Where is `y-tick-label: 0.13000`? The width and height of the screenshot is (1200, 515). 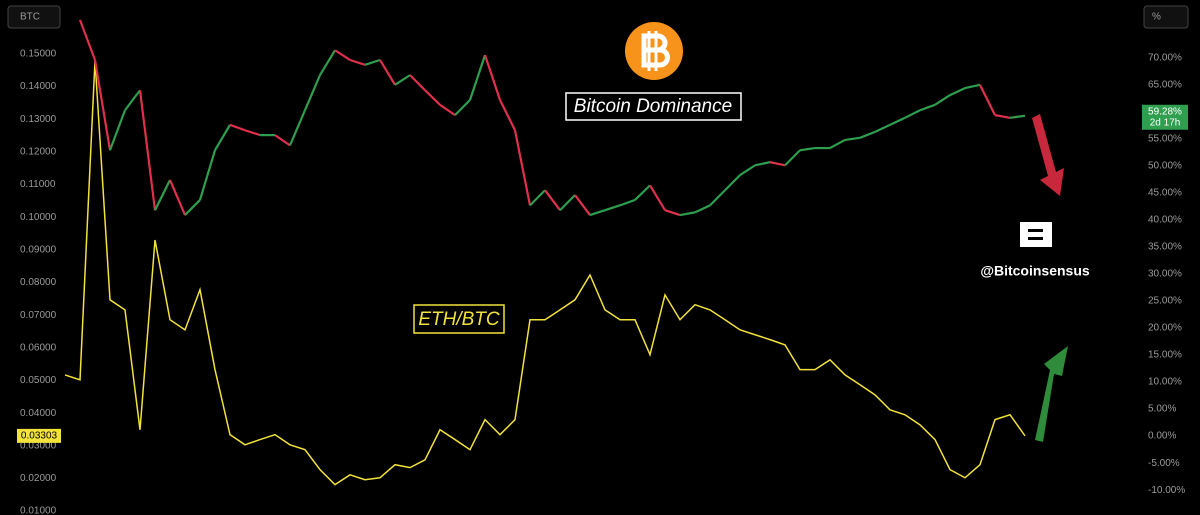
y-tick-label: 0.13000 is located at coordinates (38, 119).